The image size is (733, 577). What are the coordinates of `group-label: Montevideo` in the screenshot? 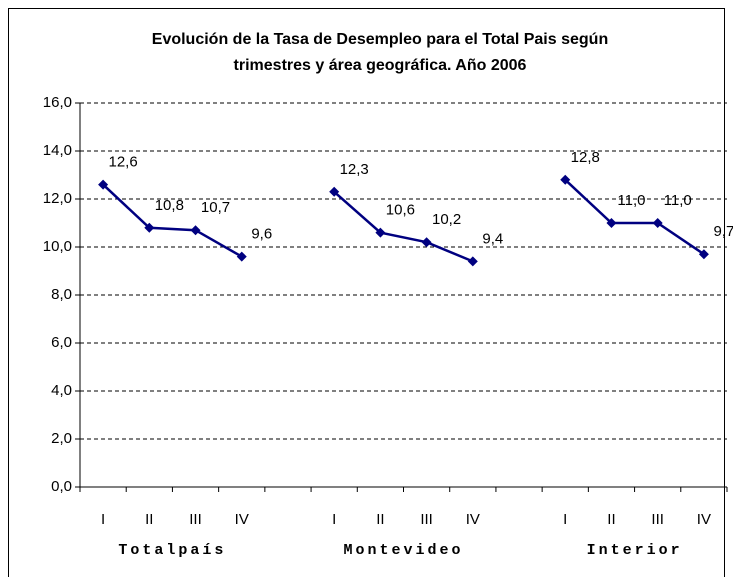 It's located at (403, 550).